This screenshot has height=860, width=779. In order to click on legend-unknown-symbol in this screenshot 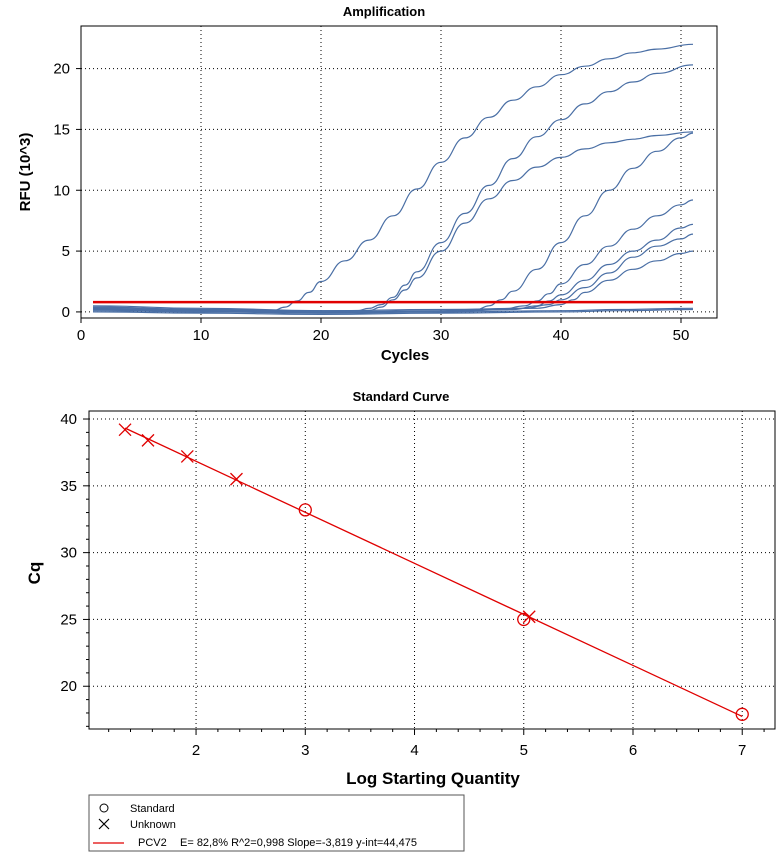, I will do `click(104, 824)`.